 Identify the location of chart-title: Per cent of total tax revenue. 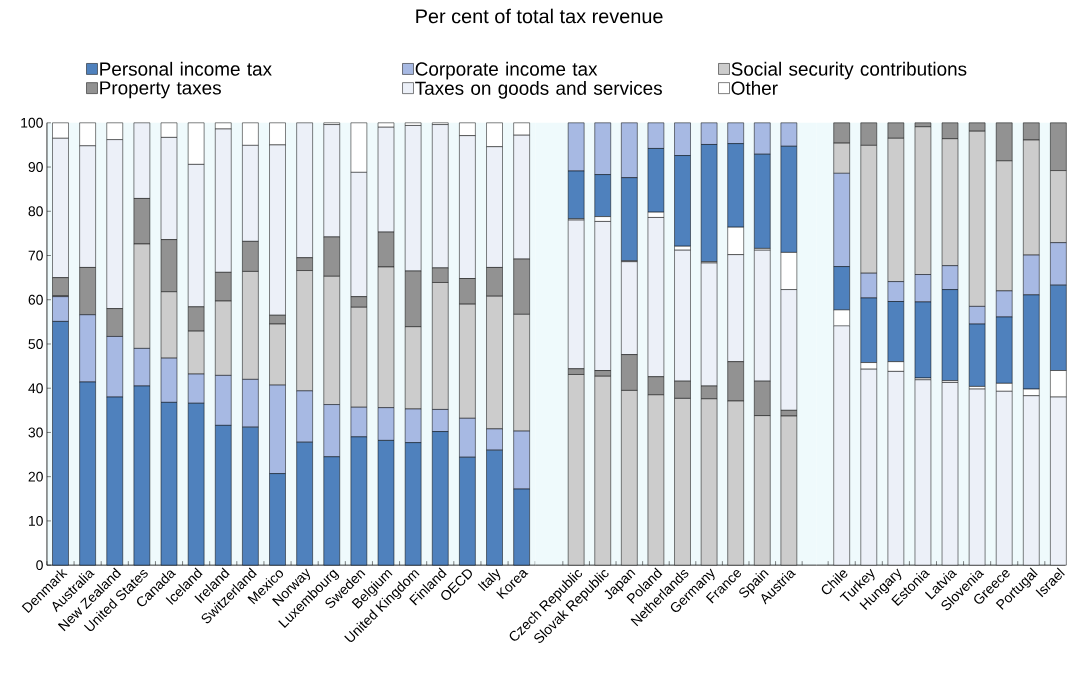
(539, 16).